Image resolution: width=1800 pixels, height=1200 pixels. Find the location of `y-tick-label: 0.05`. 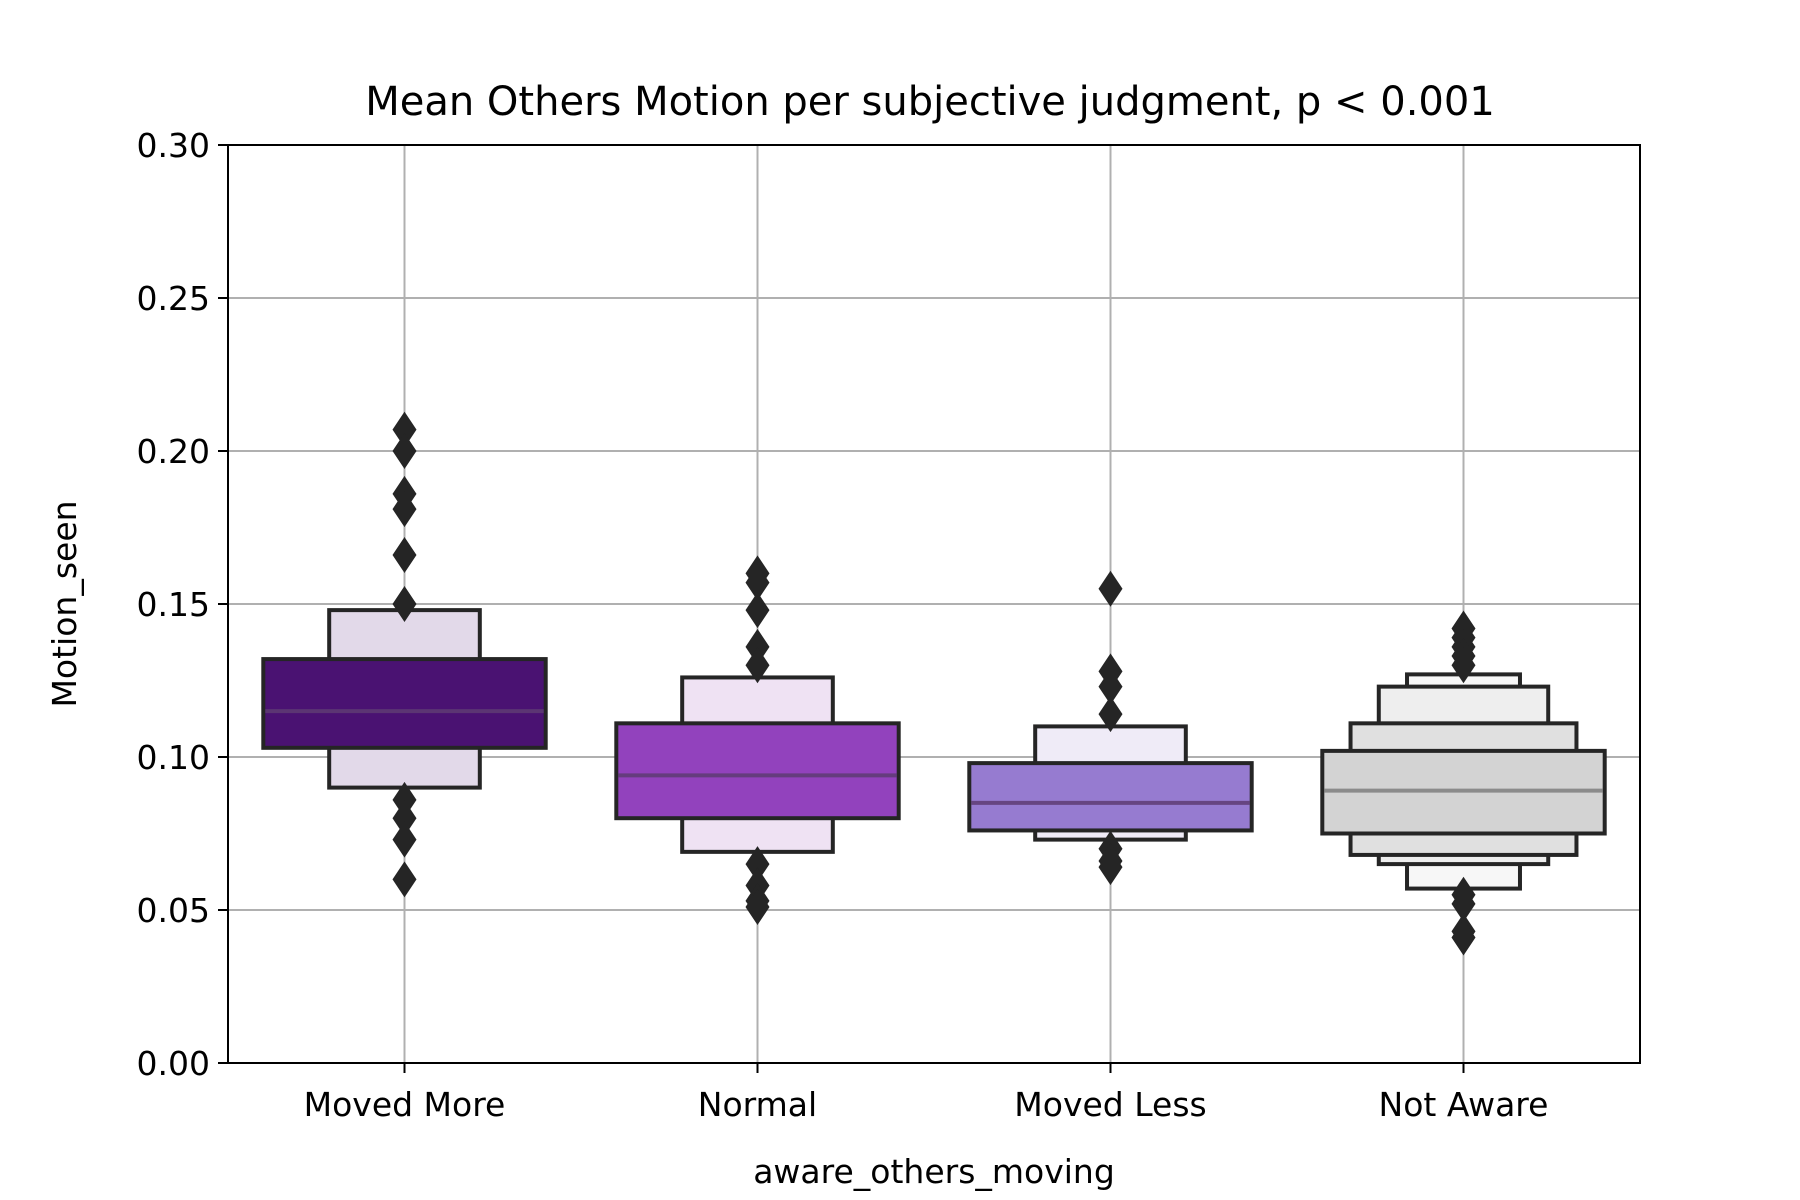

y-tick-label: 0.05 is located at coordinates (173, 910).